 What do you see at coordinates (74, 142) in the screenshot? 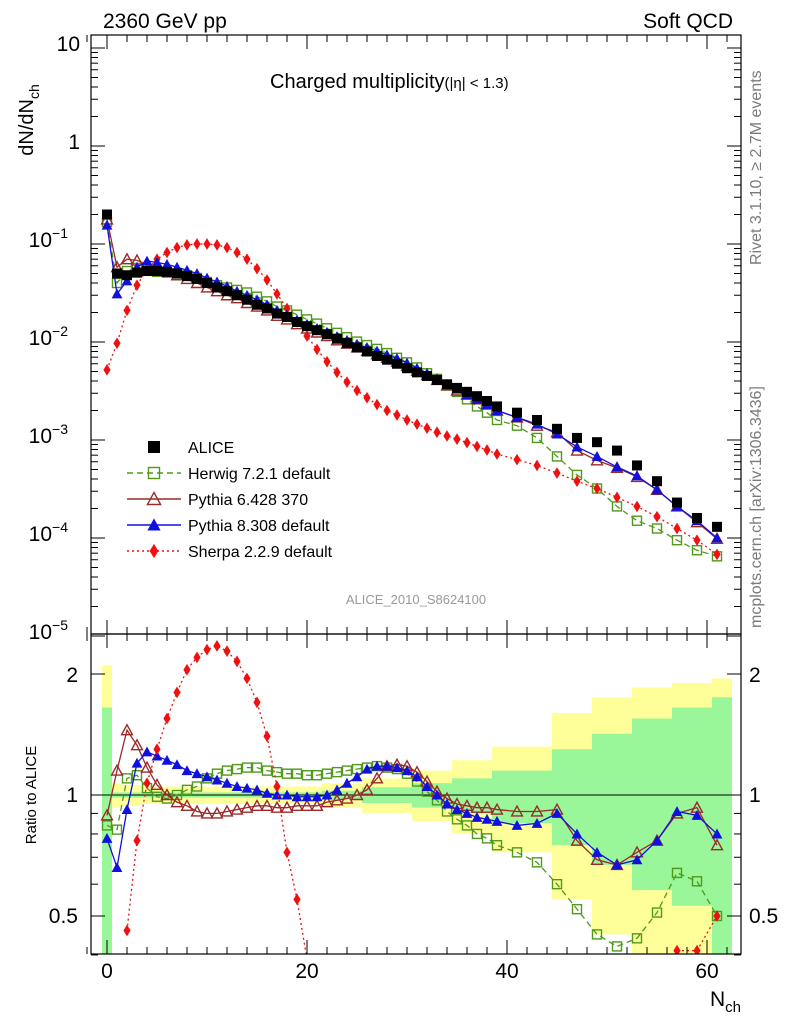
I see `y-tick-label-1: 1` at bounding box center [74, 142].